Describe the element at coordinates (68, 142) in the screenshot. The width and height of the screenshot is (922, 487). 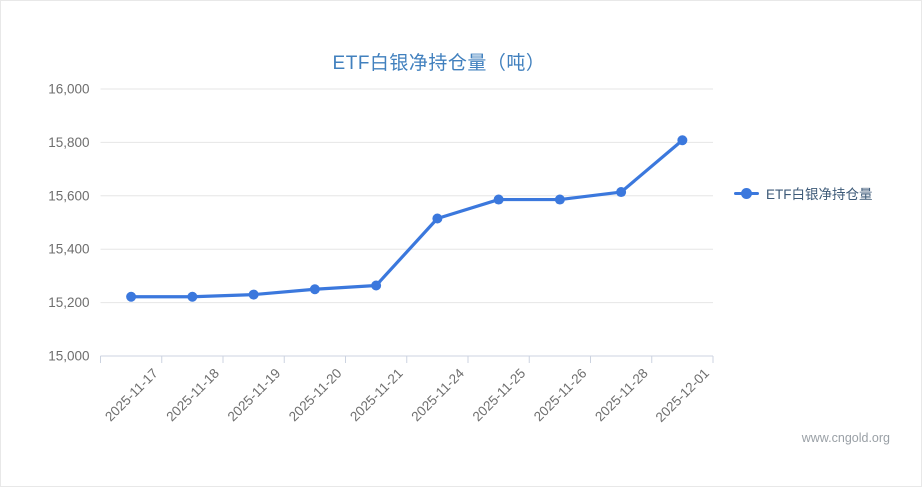
I see `y-axis-tick-label: 15,800` at that location.